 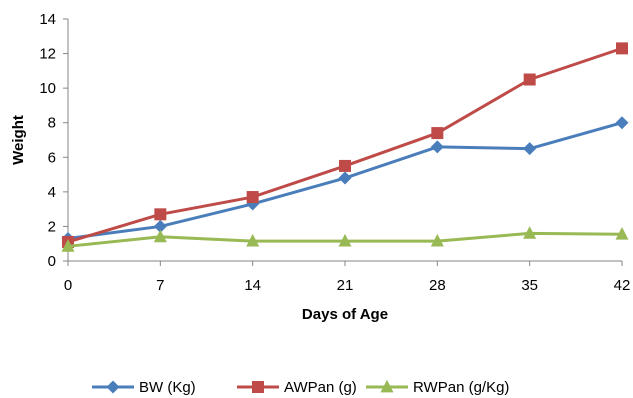 What do you see at coordinates (461, 387) in the screenshot?
I see `legend-label: RWPan (g/Kg)` at bounding box center [461, 387].